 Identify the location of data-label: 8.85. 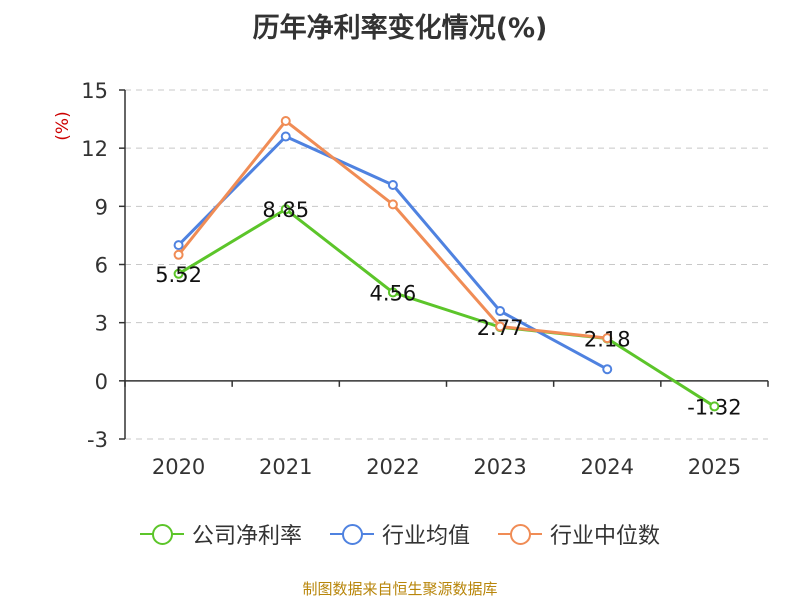
(285, 210).